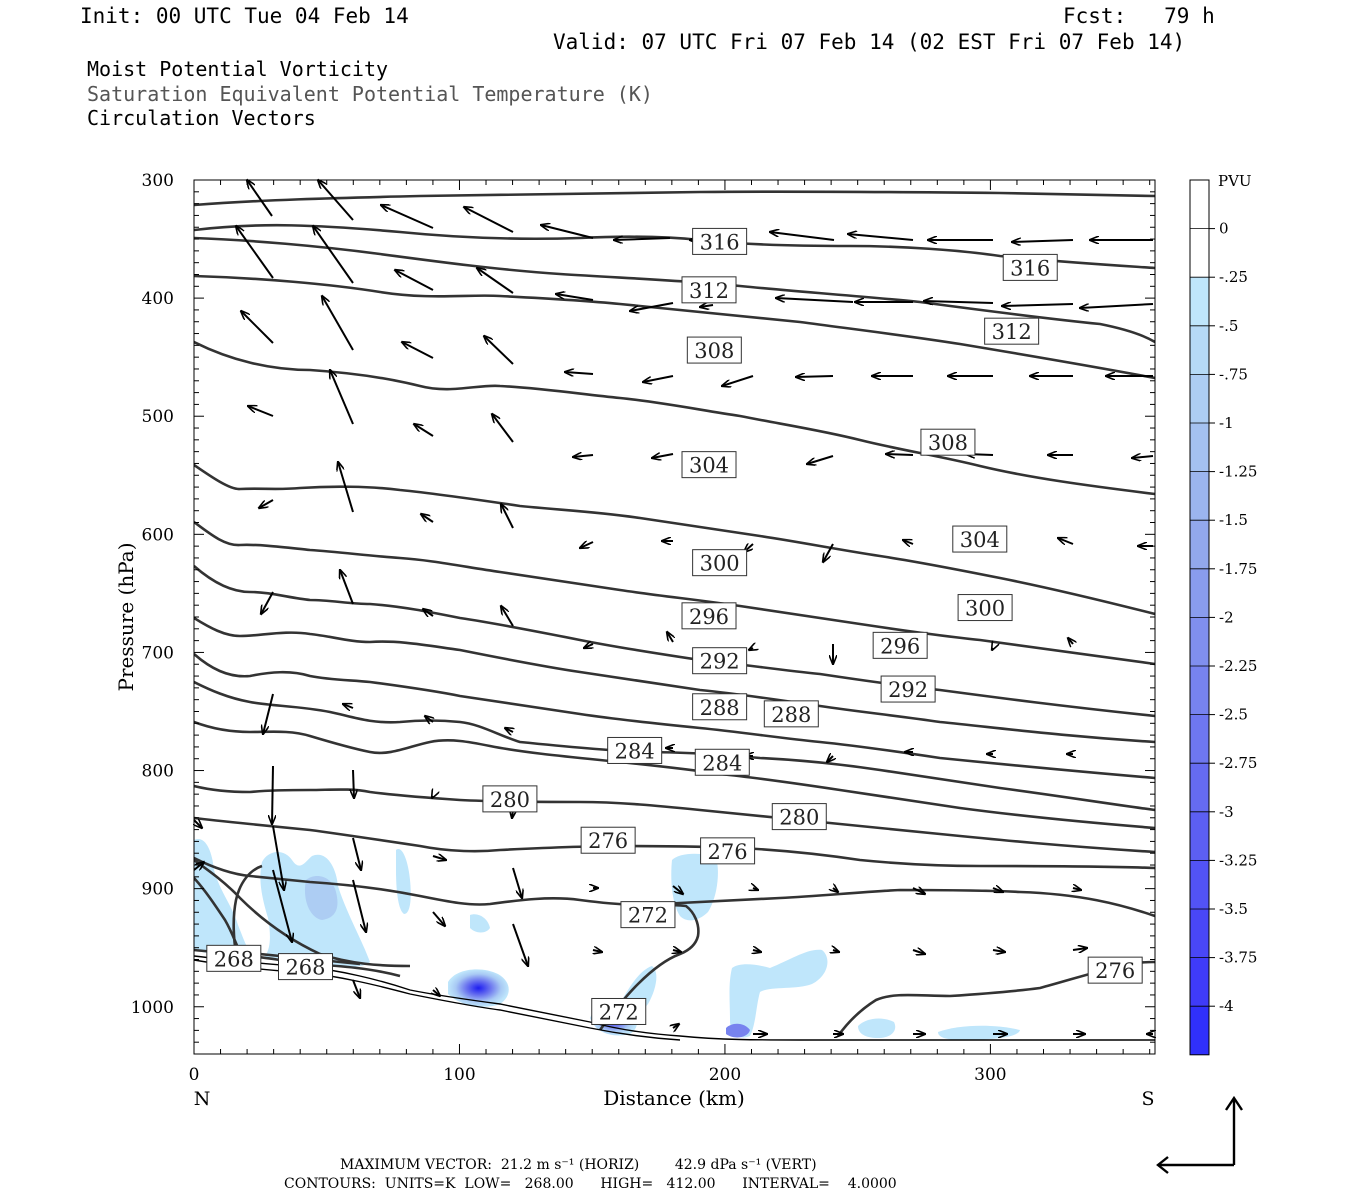  I want to click on y-tick-label: 900, so click(158, 890).